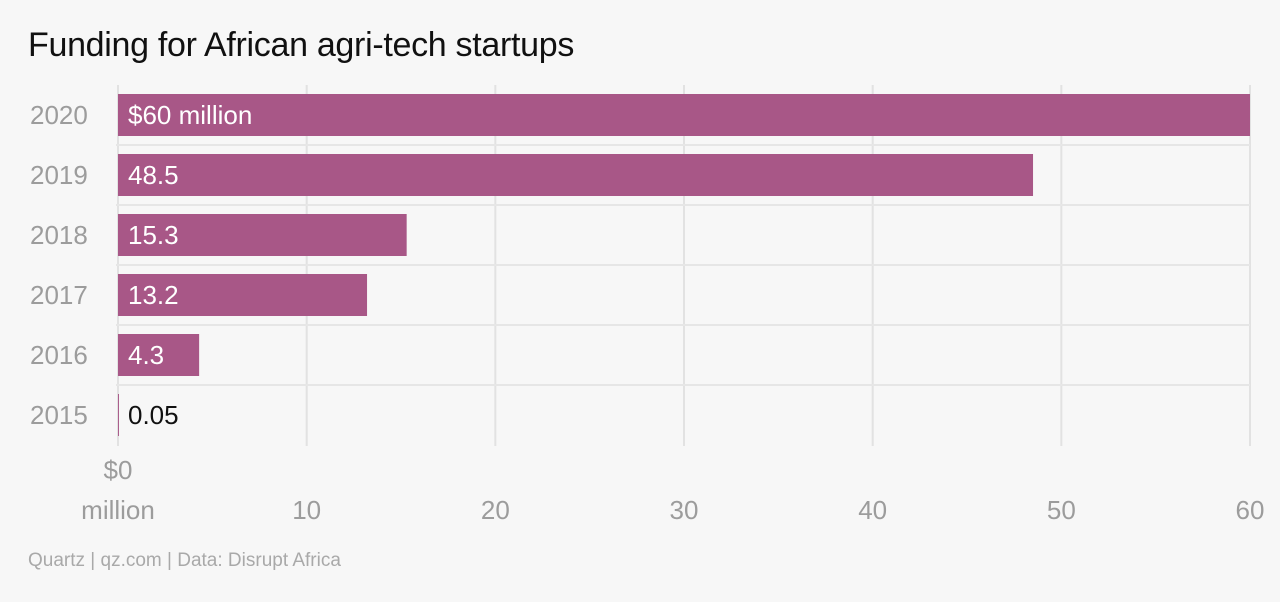 This screenshot has width=1280, height=602. Describe the element at coordinates (306, 510) in the screenshot. I see `x-tick-label: 10` at that location.